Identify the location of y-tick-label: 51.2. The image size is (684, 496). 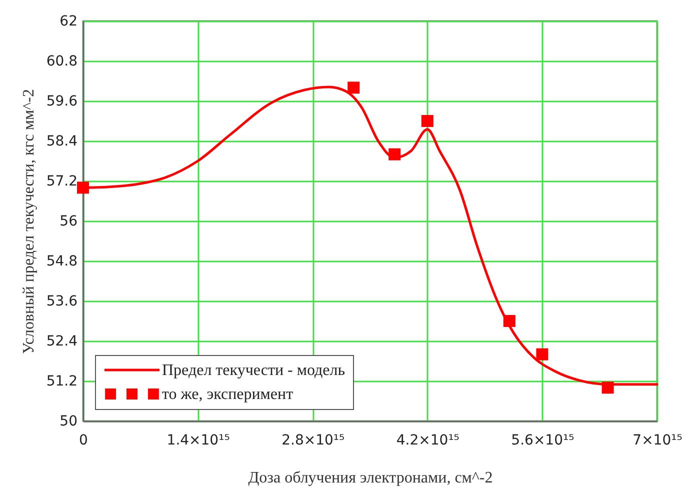
(62, 382).